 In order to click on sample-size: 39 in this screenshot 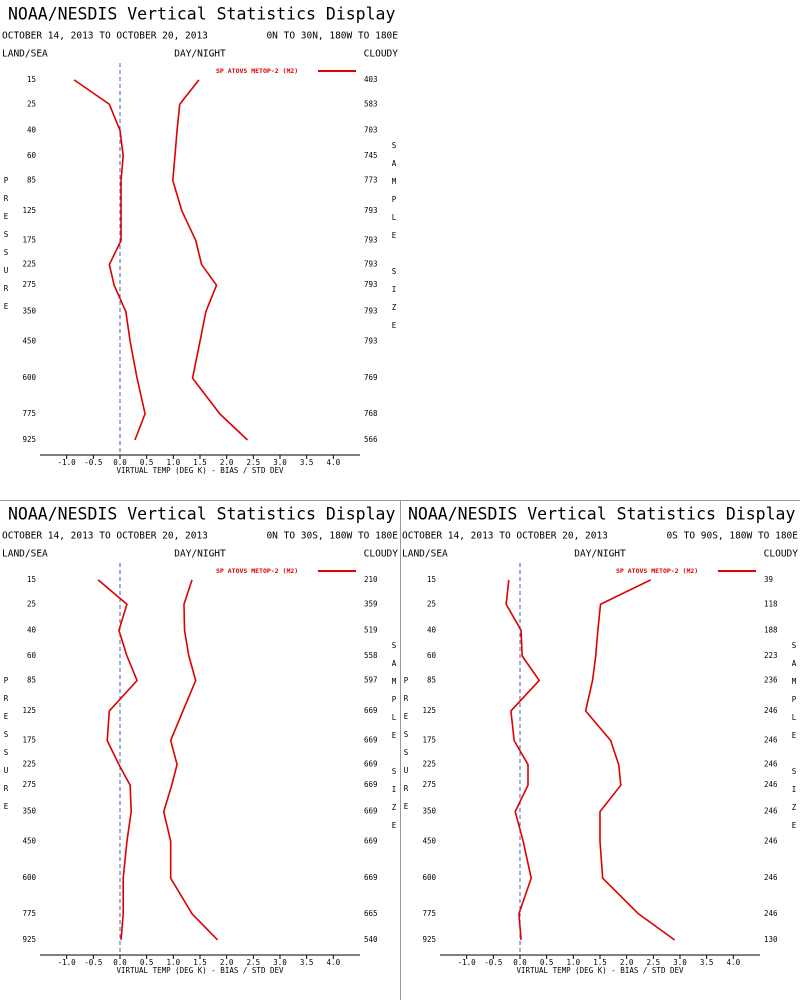, I will do `click(768, 579)`.